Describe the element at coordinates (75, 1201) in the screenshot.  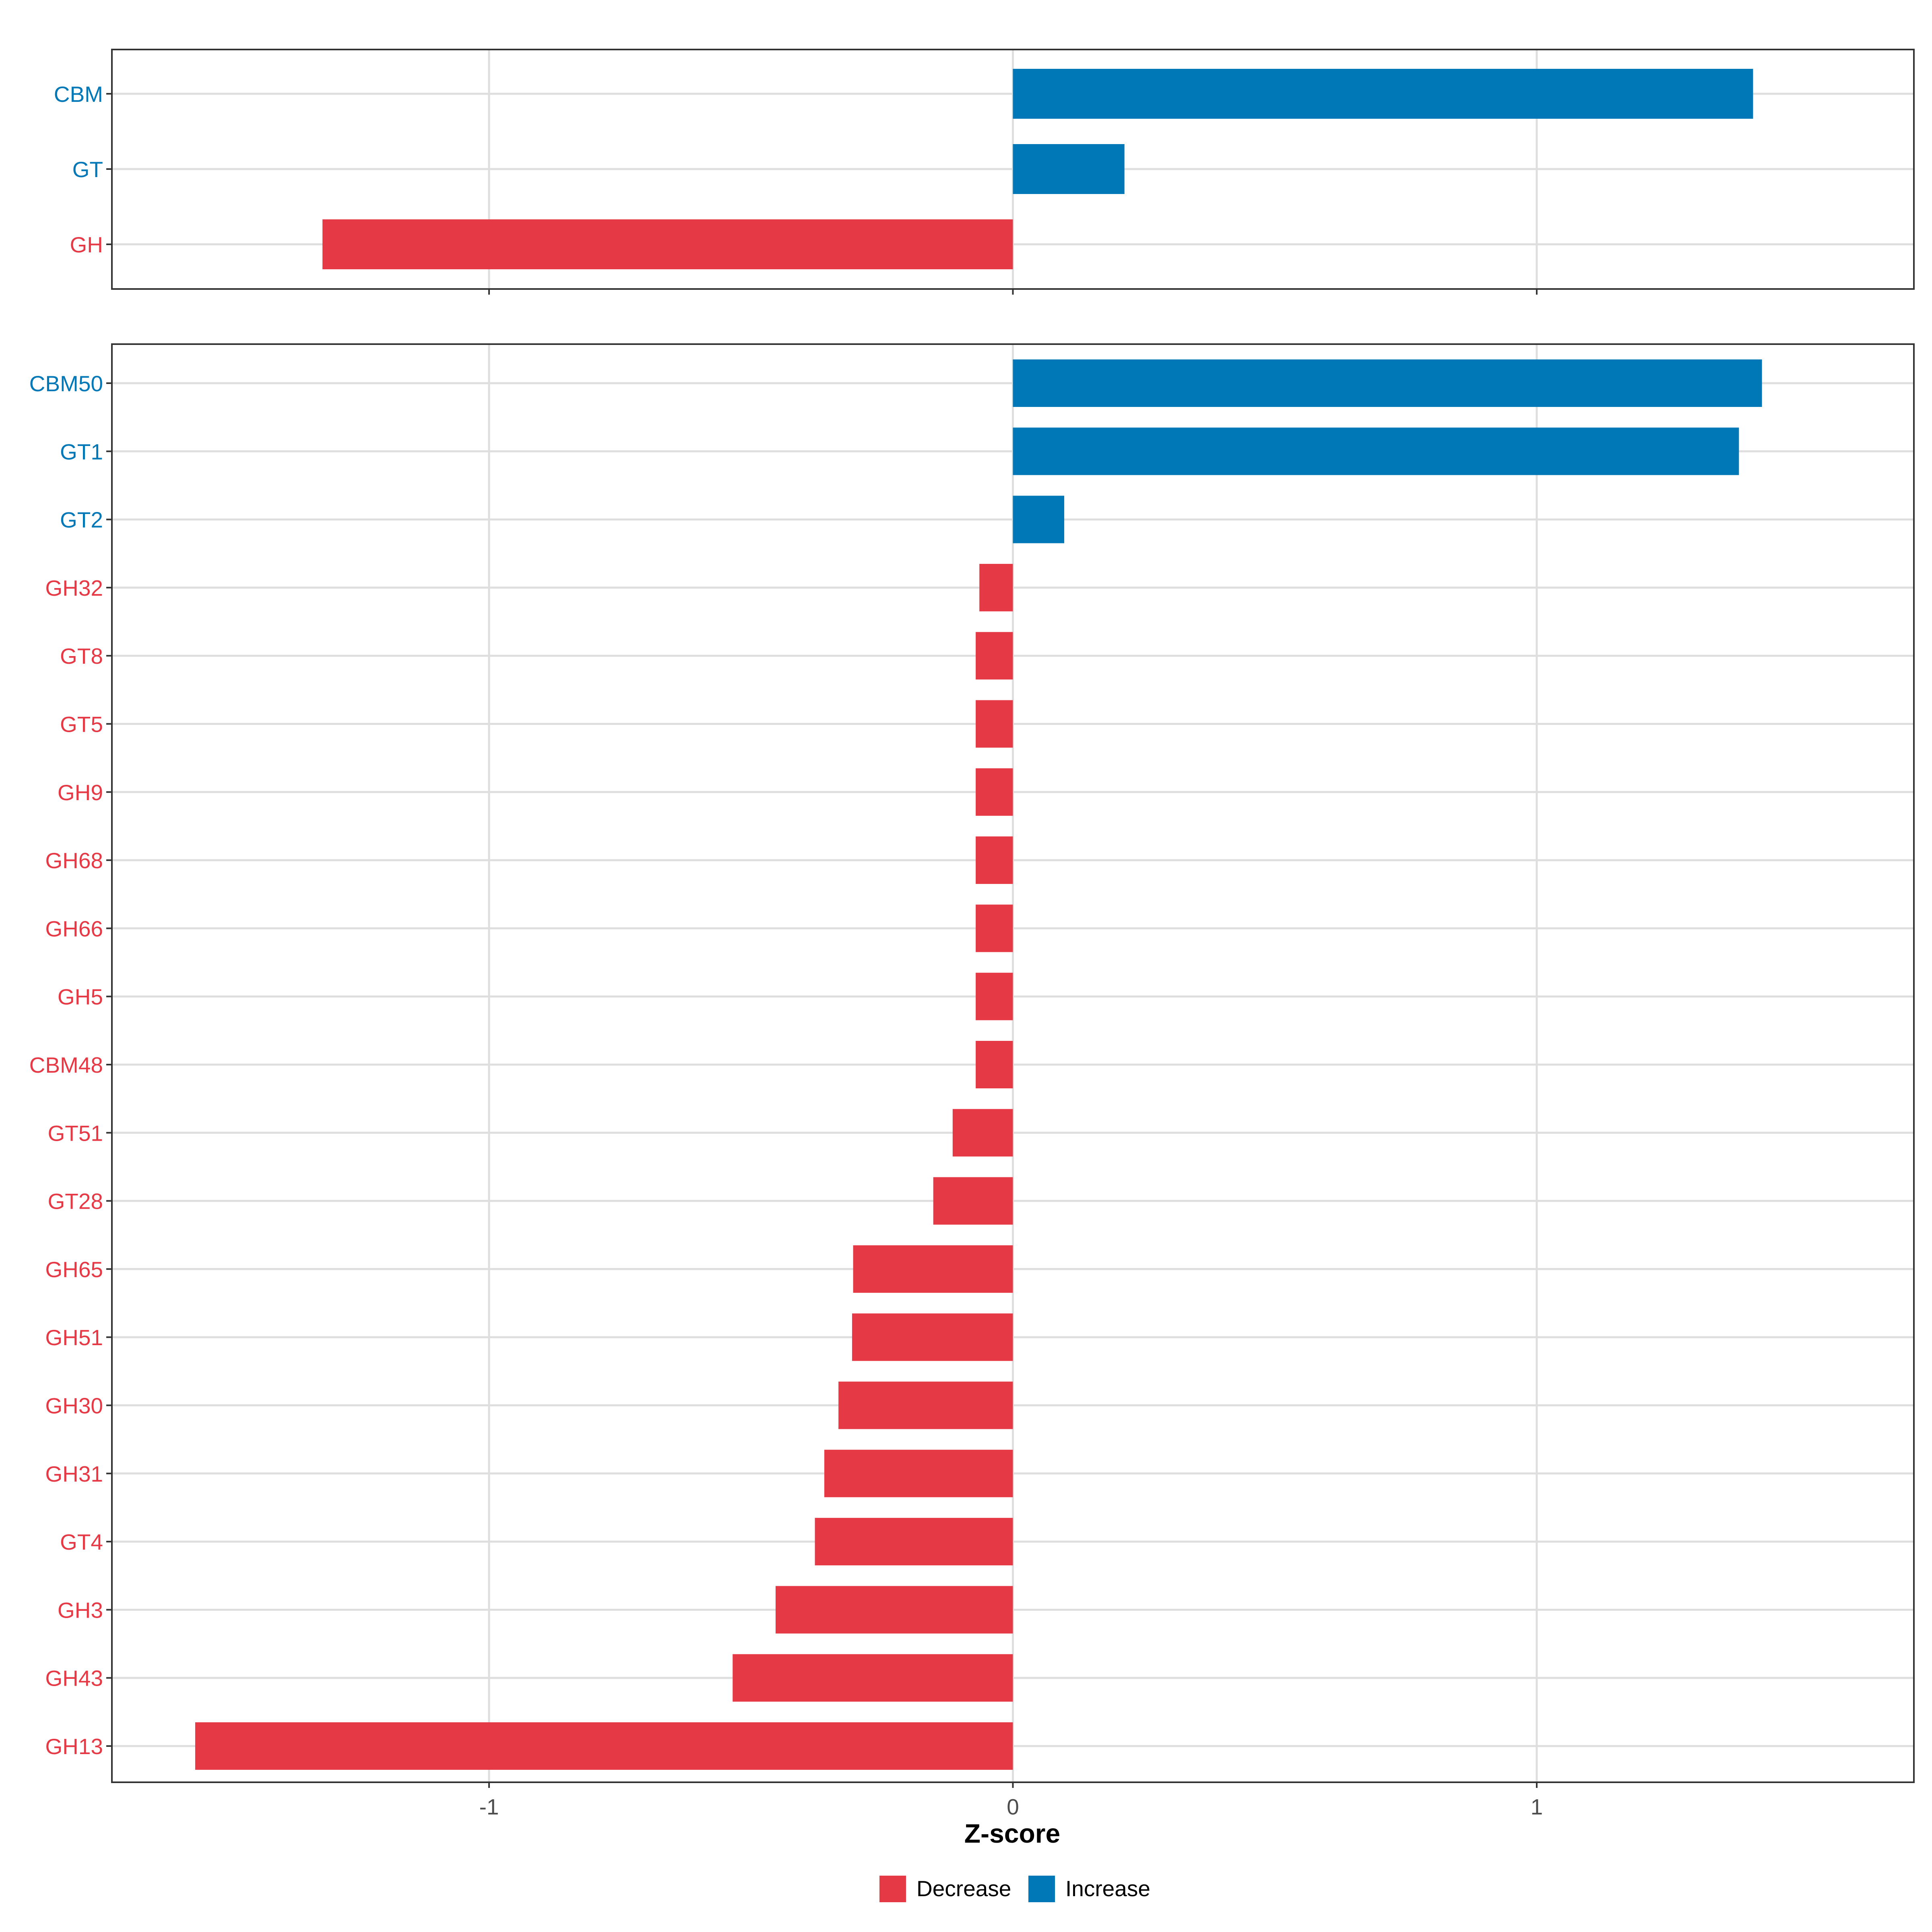
I see `category-label-gt28: GT28` at that location.